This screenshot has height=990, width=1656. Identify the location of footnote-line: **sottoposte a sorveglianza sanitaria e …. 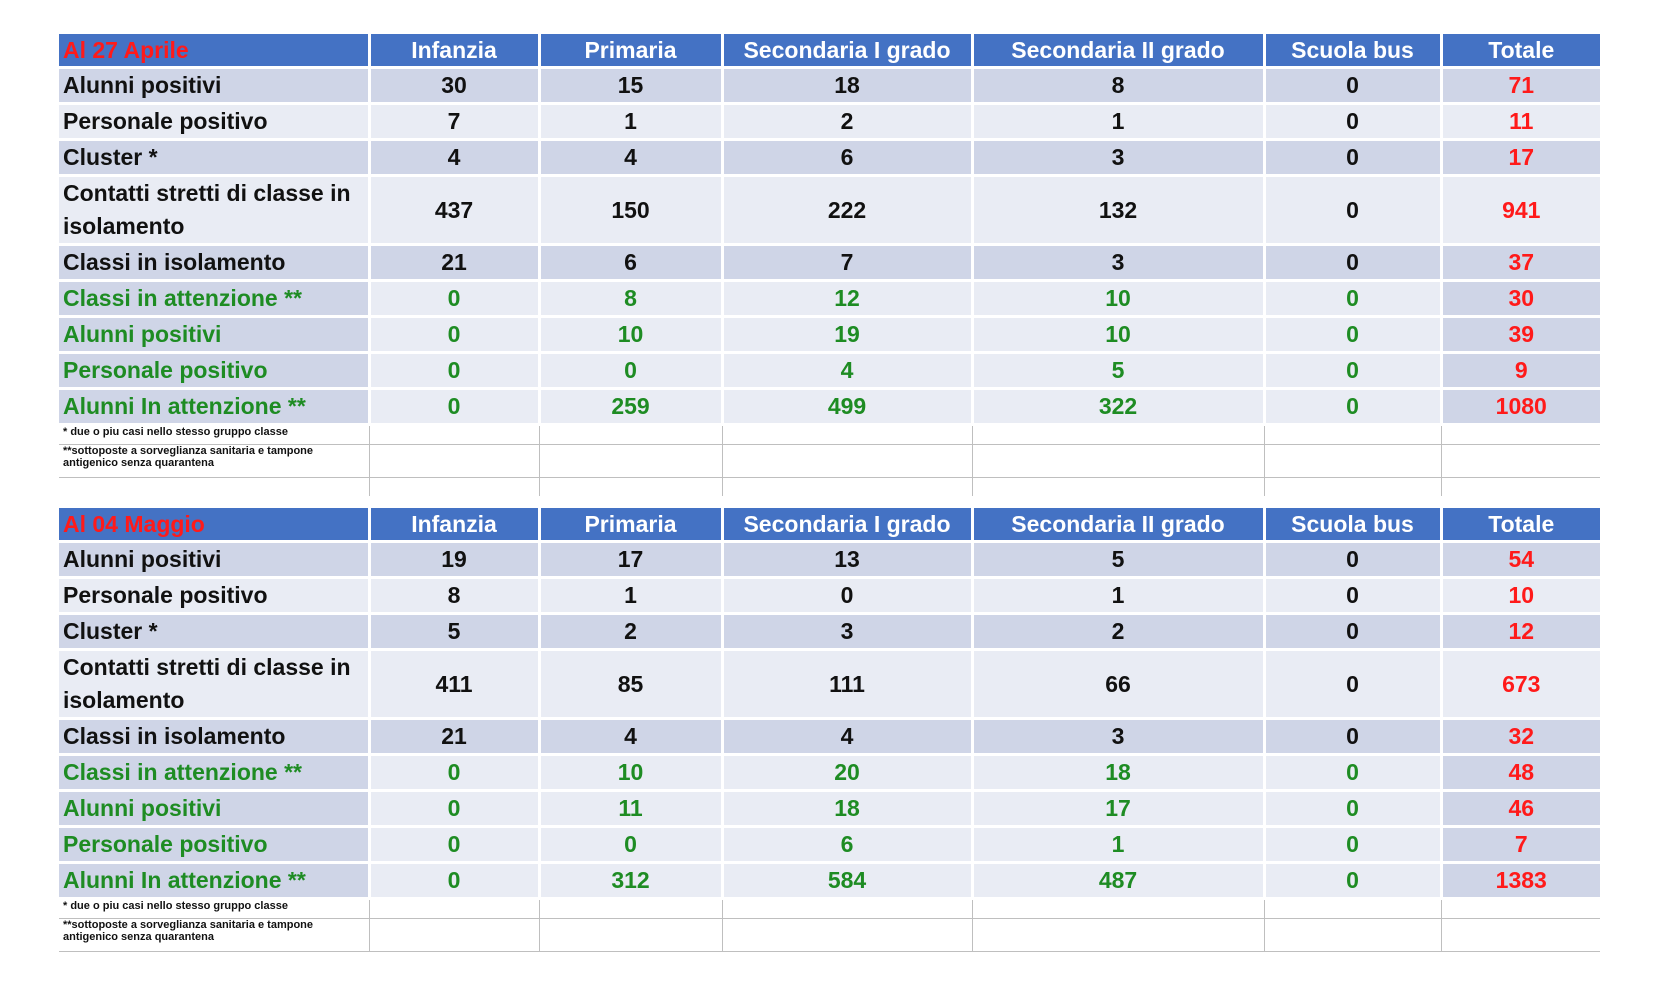
(188, 451).